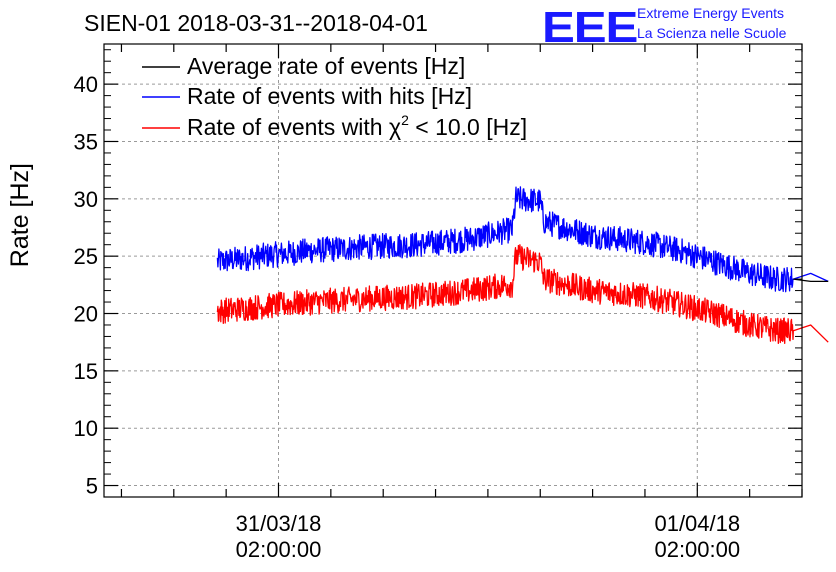 The height and width of the screenshot is (572, 836). What do you see at coordinates (279, 523) in the screenshot?
I see `x-tick-label-date: 31/03/18` at bounding box center [279, 523].